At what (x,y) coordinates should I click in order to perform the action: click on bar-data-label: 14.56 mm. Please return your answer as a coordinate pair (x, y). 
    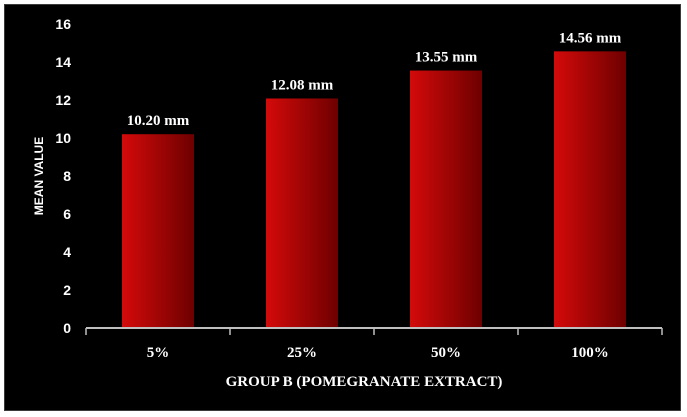
    Looking at the image, I should click on (590, 38).